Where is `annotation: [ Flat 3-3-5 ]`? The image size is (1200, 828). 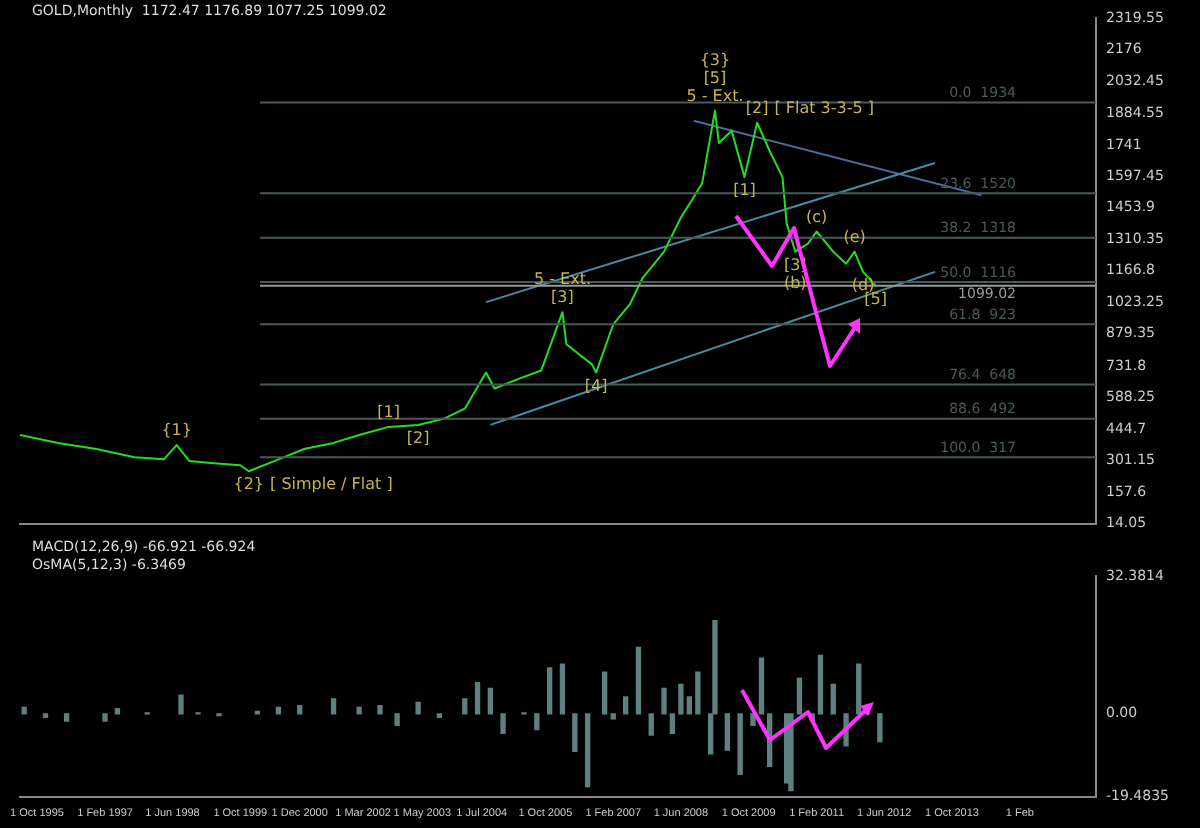
annotation: [ Flat 3-3-5 ] is located at coordinates (824, 107).